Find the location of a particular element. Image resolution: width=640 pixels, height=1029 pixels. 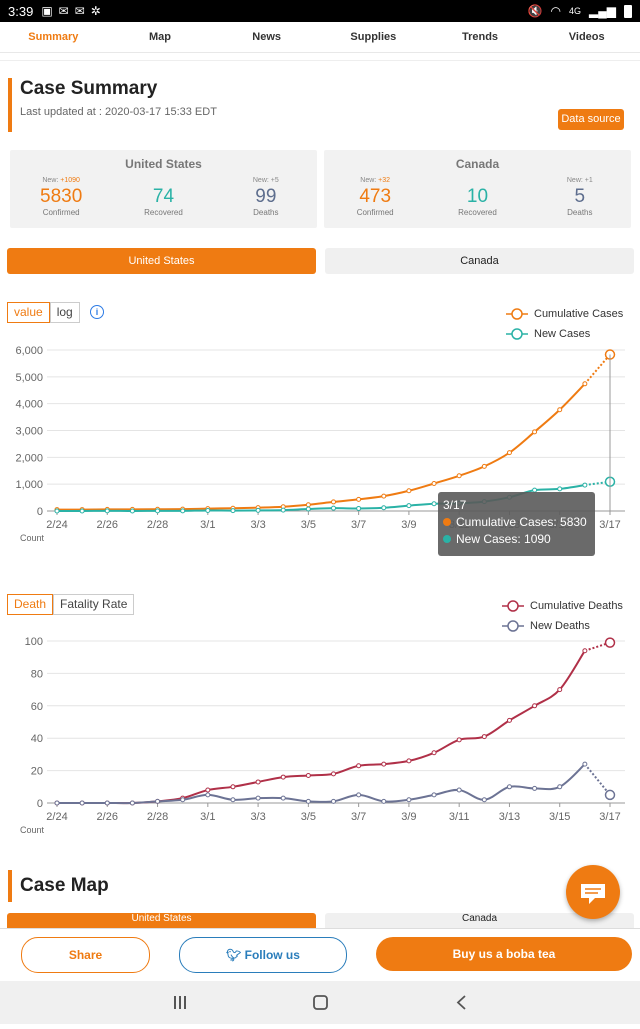

x-tick-label: 3/15 is located at coordinates (559, 817).